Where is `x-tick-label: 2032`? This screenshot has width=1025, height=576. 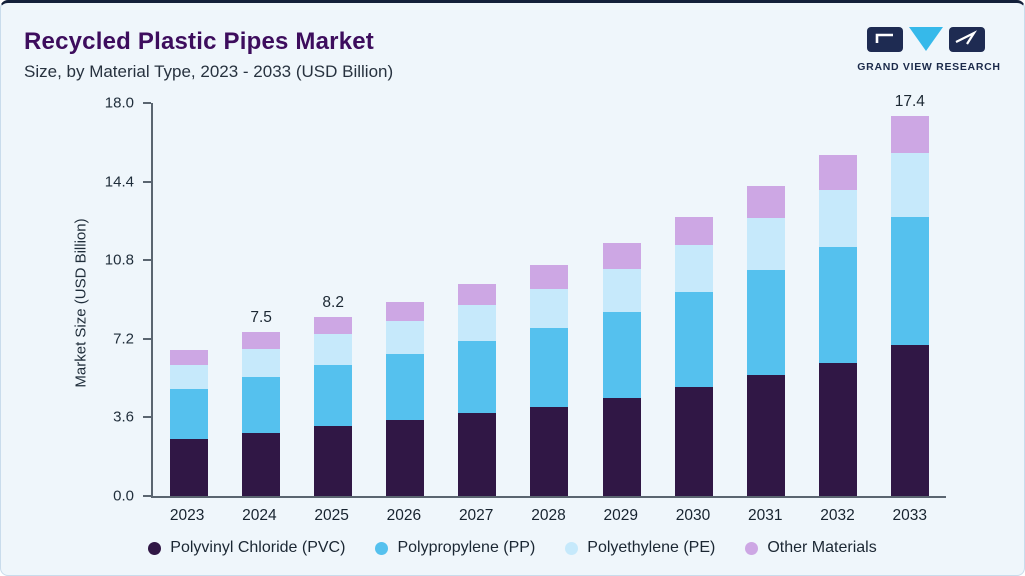 x-tick-label: 2032 is located at coordinates (837, 515).